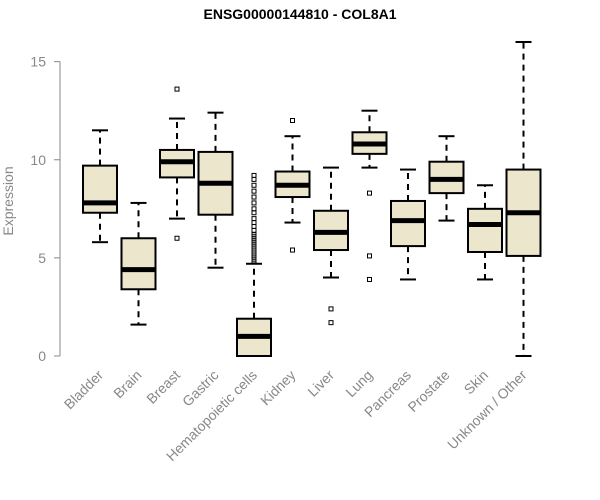 The width and height of the screenshot is (600, 500). I want to click on box-kidney, so click(292, 185).